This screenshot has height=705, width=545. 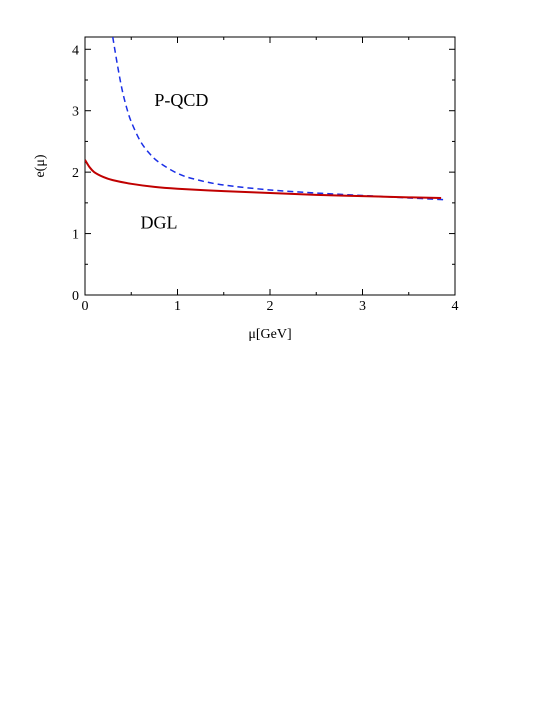 I want to click on y-tick-label: 3, so click(x=75, y=112).